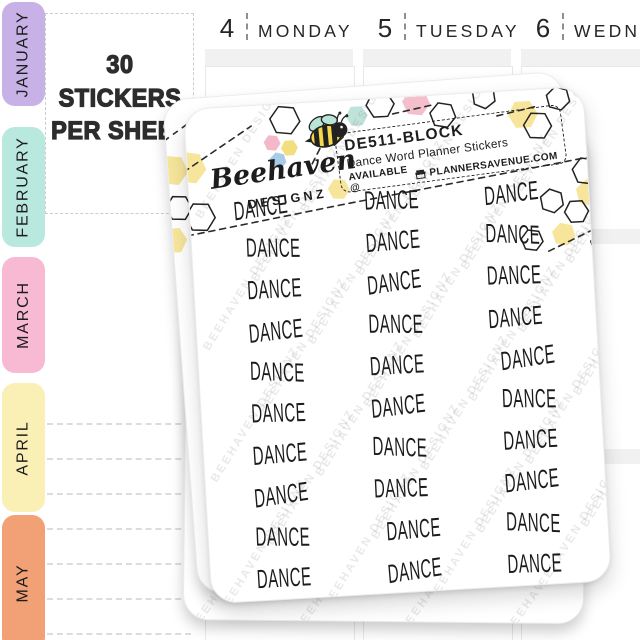 This screenshot has height=640, width=640. I want to click on month-tab-march: MARCH, so click(23, 315).